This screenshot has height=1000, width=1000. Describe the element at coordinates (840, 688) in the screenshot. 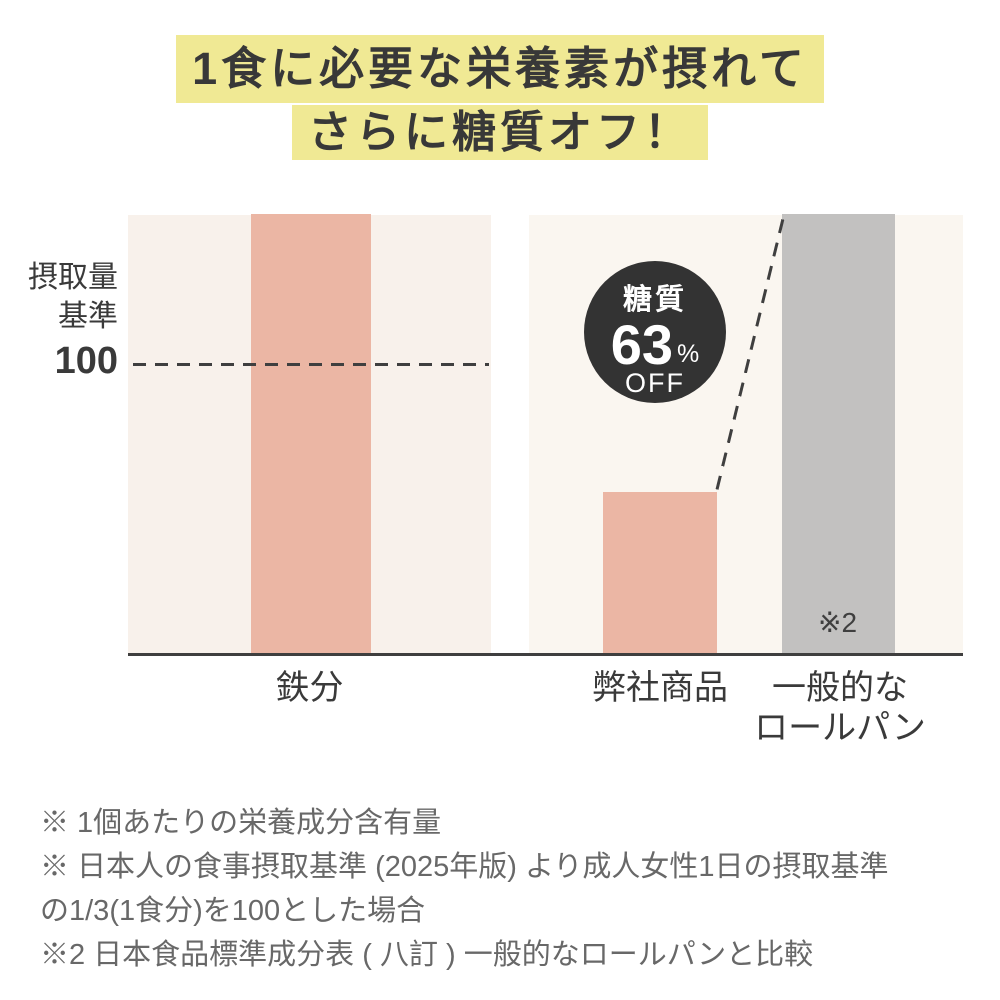

I see `x-label-roll-bread-line-1: 一般的な` at that location.